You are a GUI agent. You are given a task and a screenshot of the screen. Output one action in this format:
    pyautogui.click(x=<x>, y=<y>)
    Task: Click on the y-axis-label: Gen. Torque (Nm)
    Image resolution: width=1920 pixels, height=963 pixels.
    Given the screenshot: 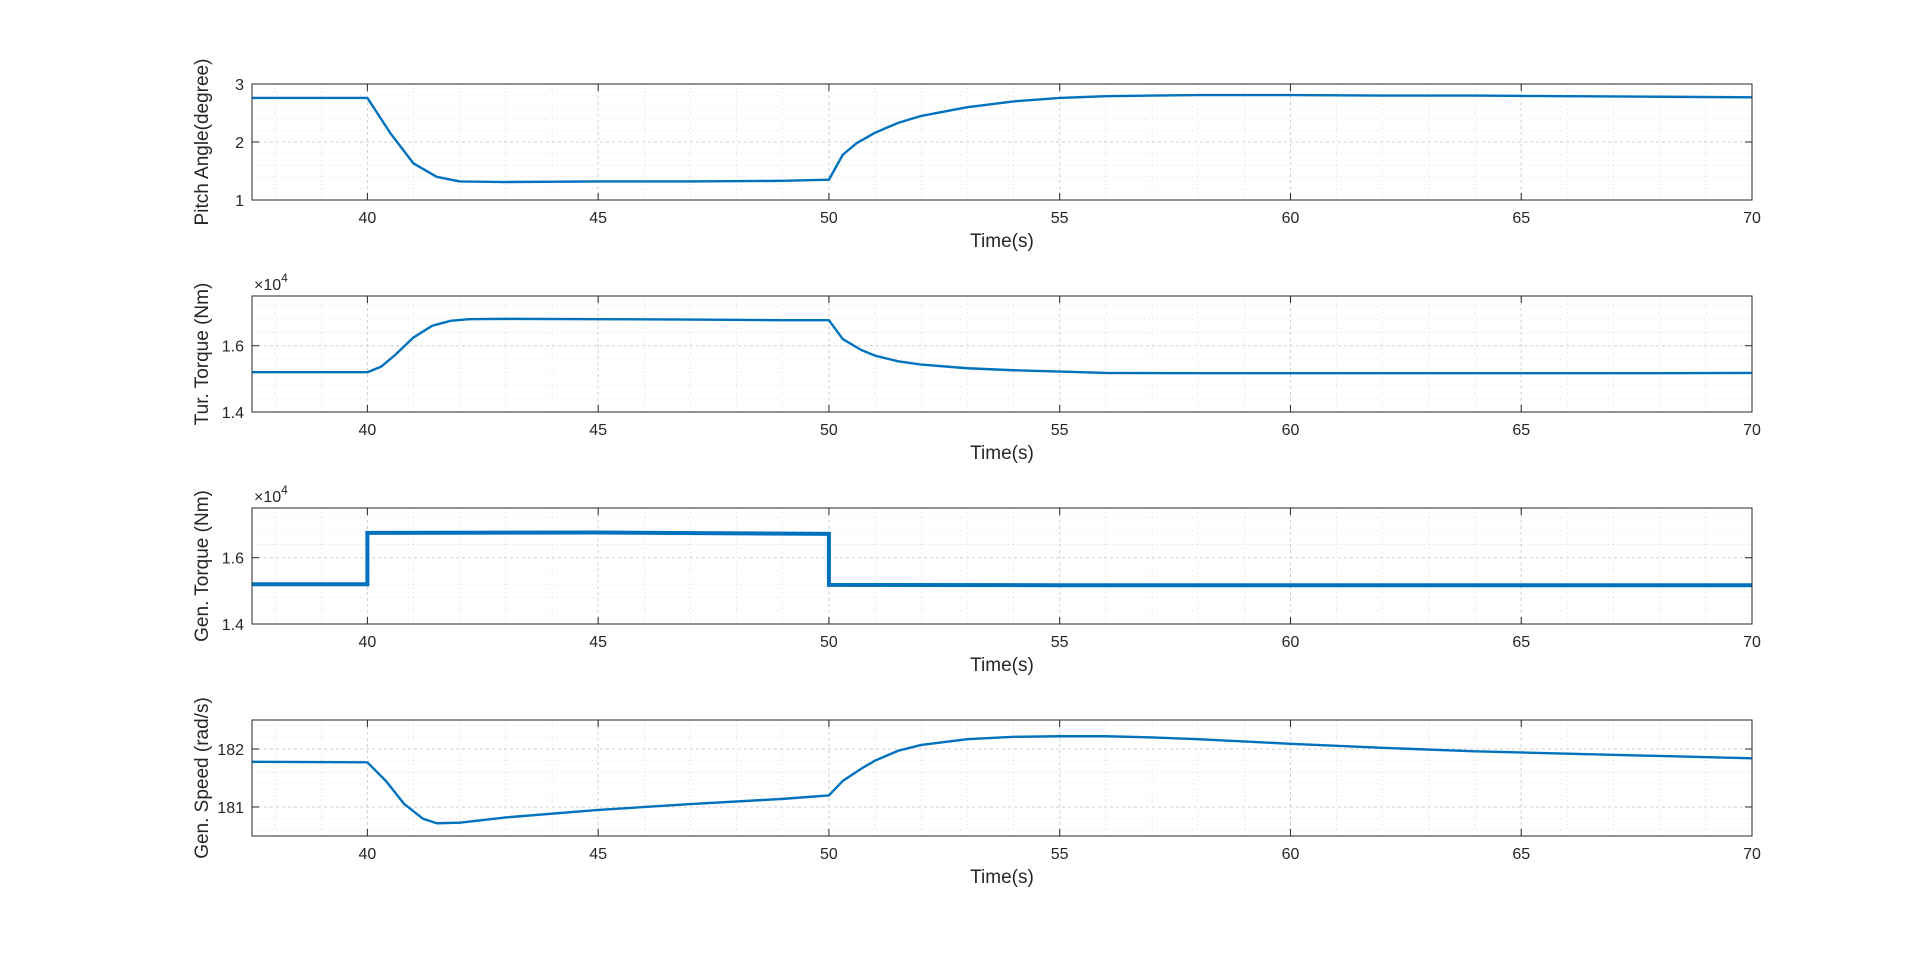 What is the action you would take?
    pyautogui.click(x=202, y=566)
    